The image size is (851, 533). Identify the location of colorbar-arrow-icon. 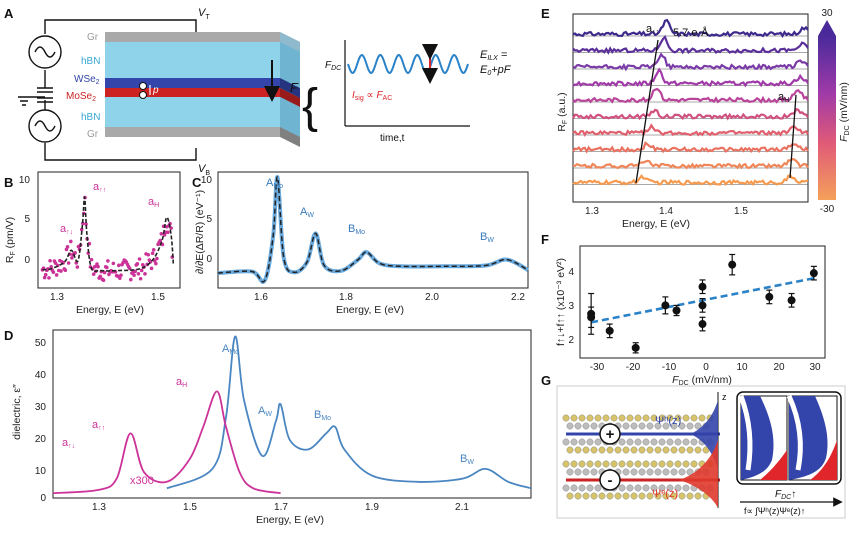
(827, 28).